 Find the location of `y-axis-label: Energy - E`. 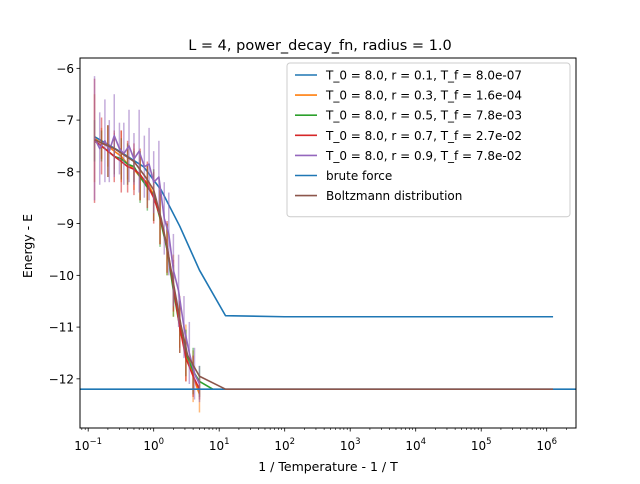

y-axis-label: Energy - E is located at coordinates (27, 246).